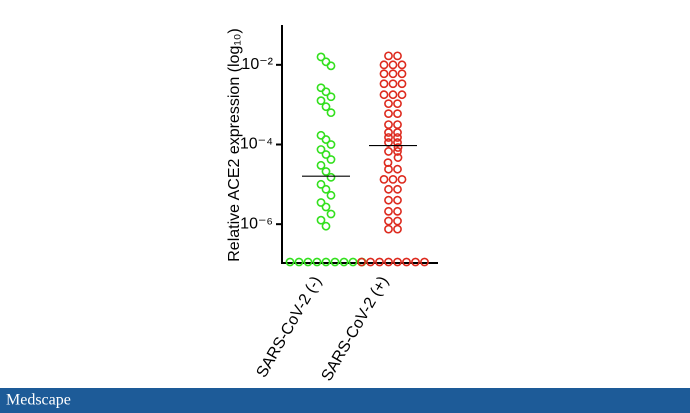 This screenshot has width=690, height=413. What do you see at coordinates (234, 144) in the screenshot?
I see `y-axis-label: Relative ACE2 expression (log₁₀)` at bounding box center [234, 144].